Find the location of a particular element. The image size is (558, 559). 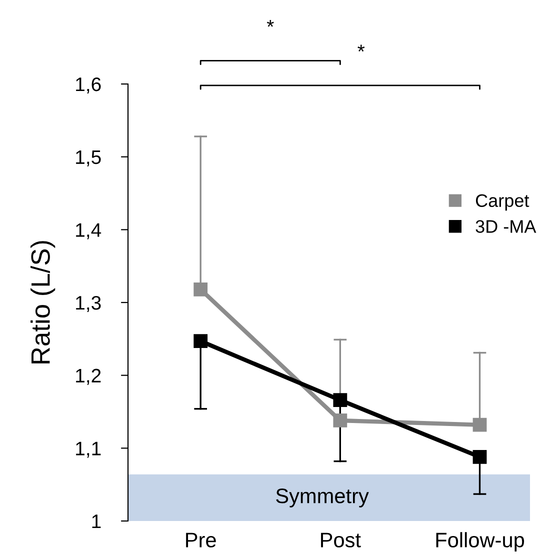

x-tick-label: Pre is located at coordinates (201, 540).